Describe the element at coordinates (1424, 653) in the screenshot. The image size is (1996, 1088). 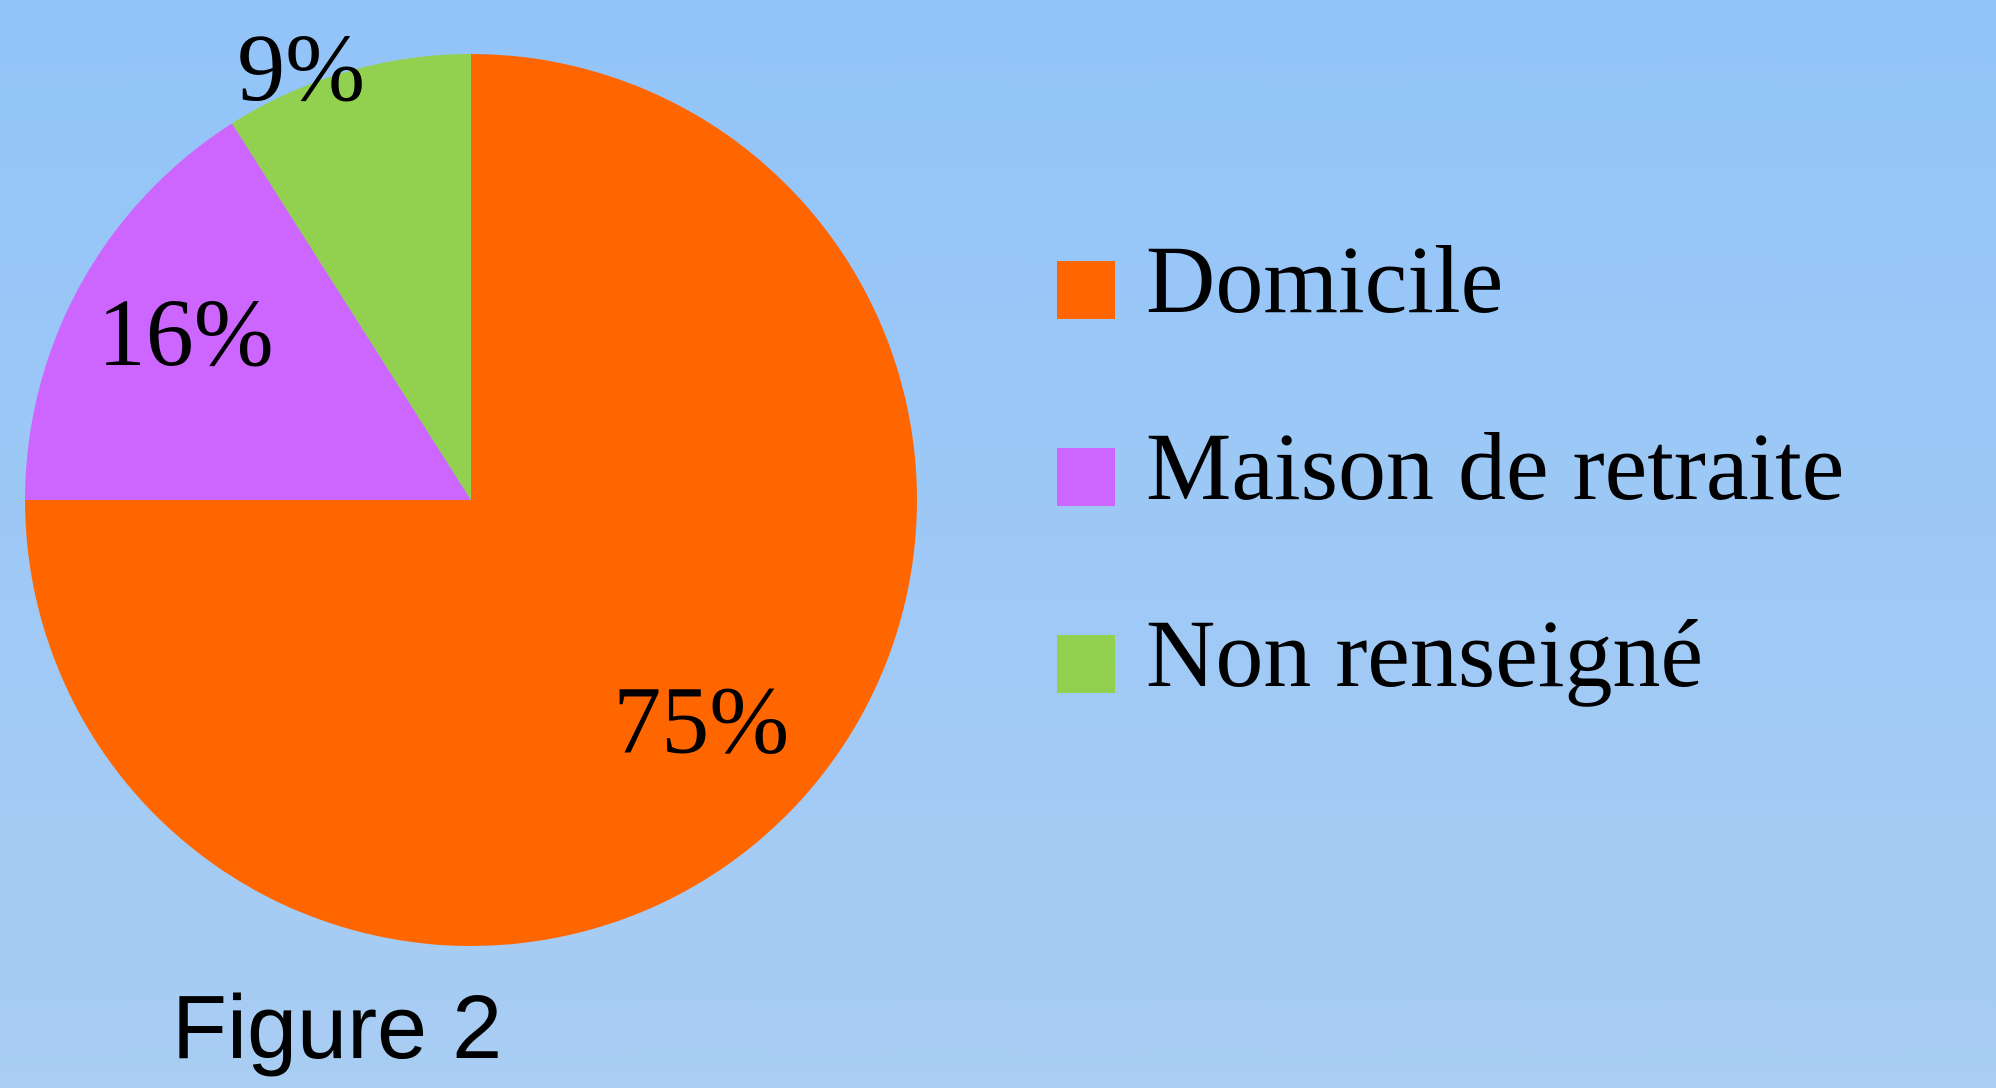
I see `legend-label: Non renseigné` at that location.